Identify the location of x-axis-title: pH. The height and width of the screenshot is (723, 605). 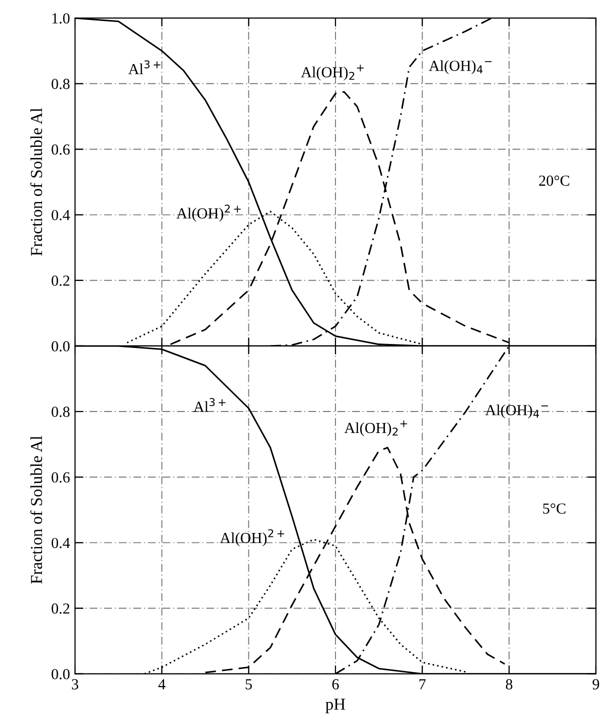
(336, 706).